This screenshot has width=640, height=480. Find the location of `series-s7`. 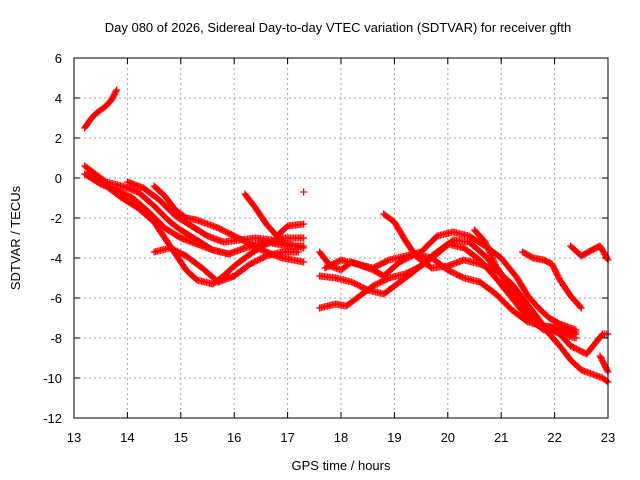

series-s7 is located at coordinates (229, 224).